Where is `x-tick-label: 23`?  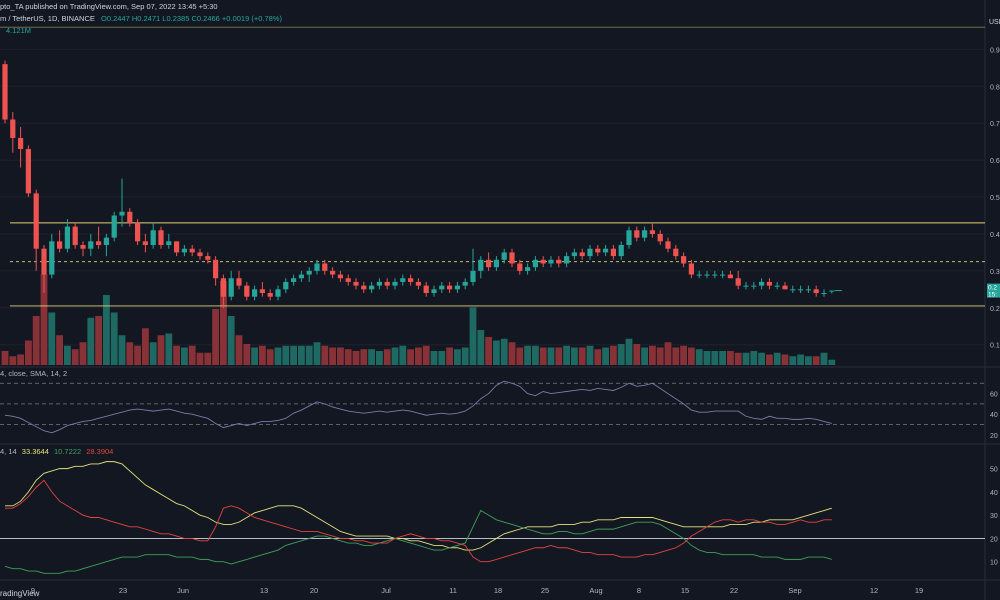 x-tick-label: 23 is located at coordinates (123, 590).